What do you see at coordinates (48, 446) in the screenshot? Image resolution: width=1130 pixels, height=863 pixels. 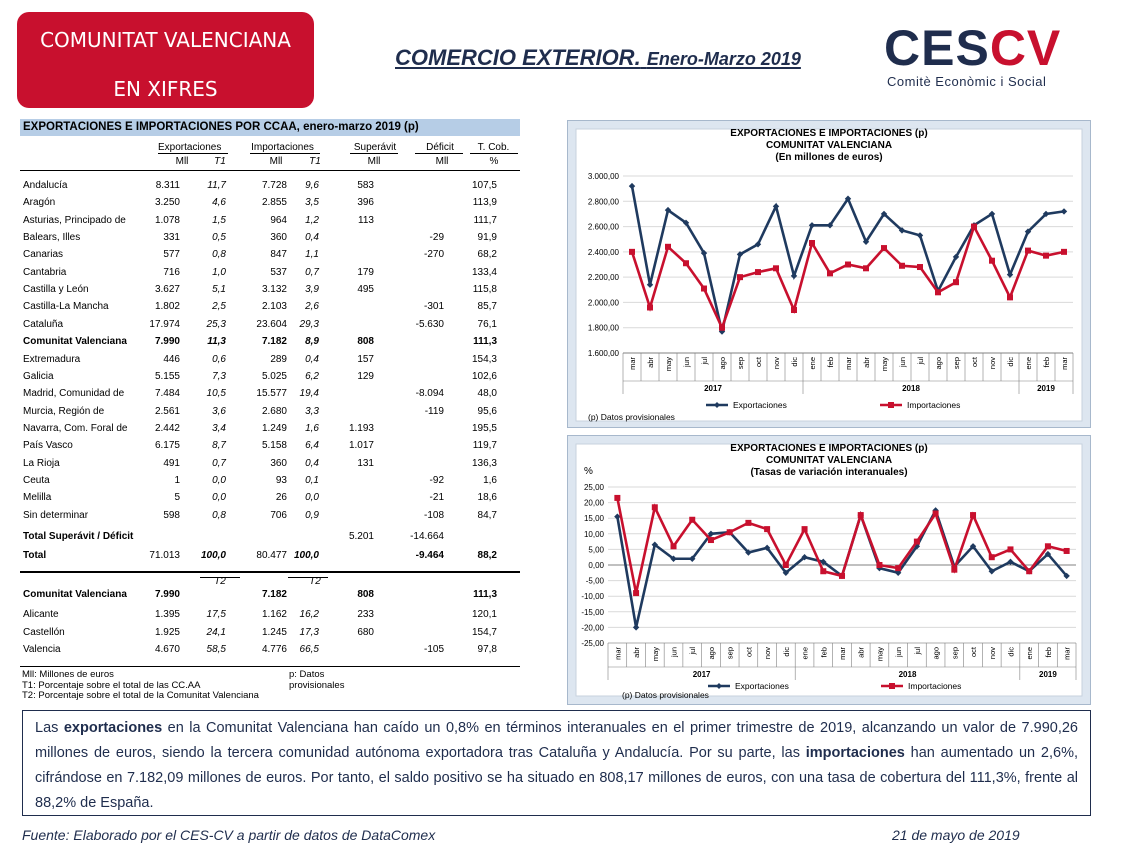 I see `row-label: País Vasco` at bounding box center [48, 446].